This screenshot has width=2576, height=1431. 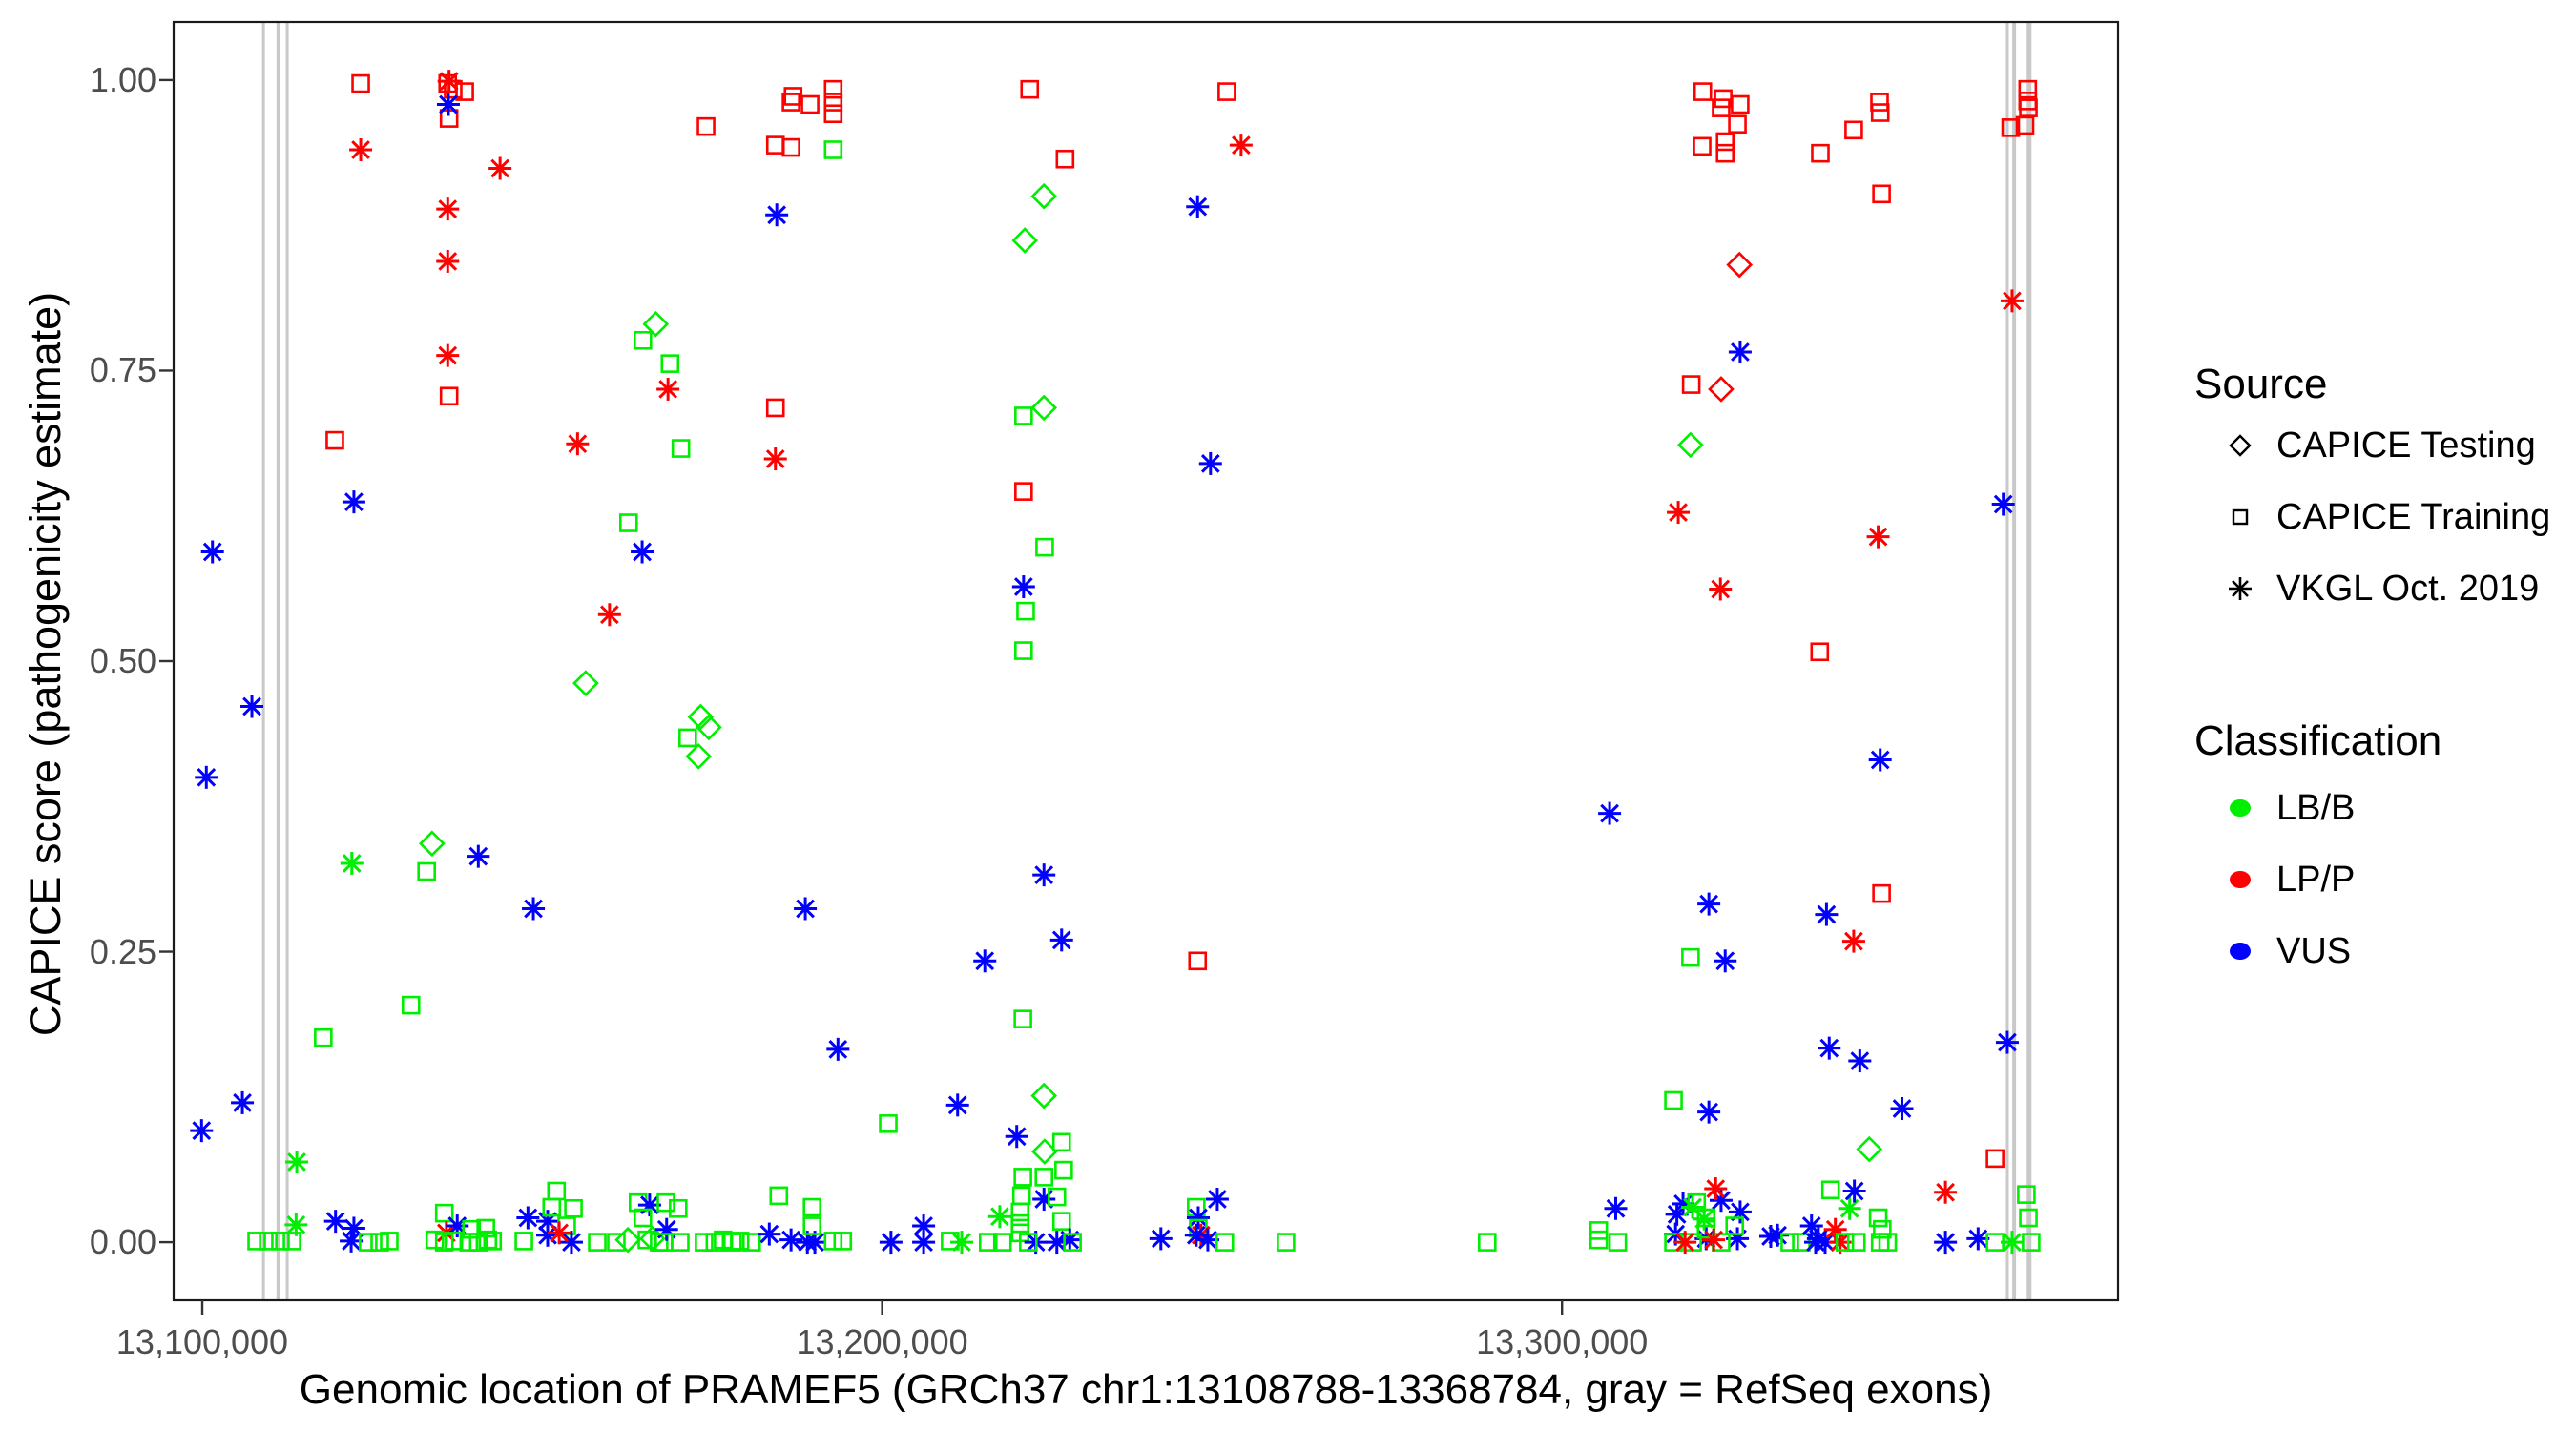 What do you see at coordinates (2261, 384) in the screenshot?
I see `legend-source-title: Source` at bounding box center [2261, 384].